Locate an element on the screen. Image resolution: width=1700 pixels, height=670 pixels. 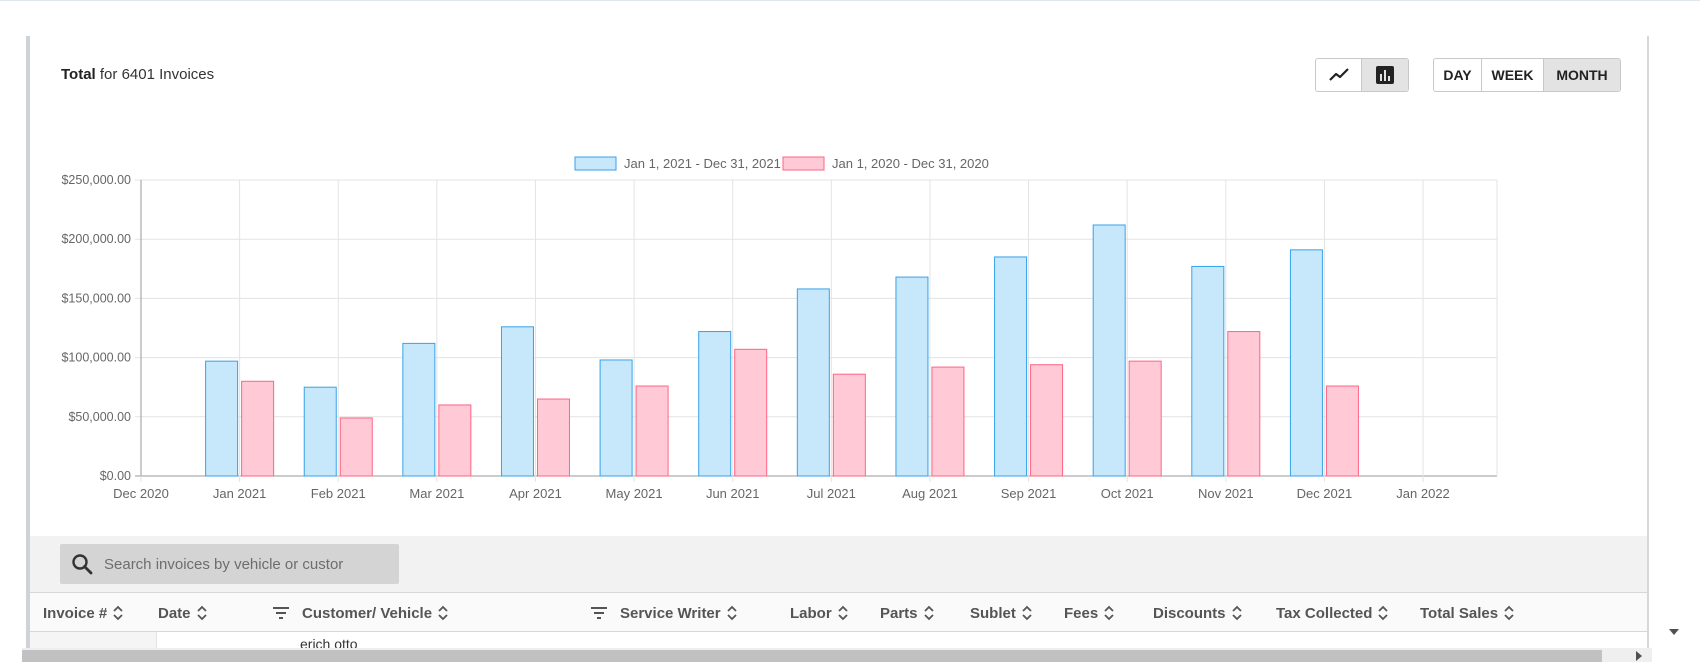
x-tick-label: Sep 2021 is located at coordinates (1029, 493).